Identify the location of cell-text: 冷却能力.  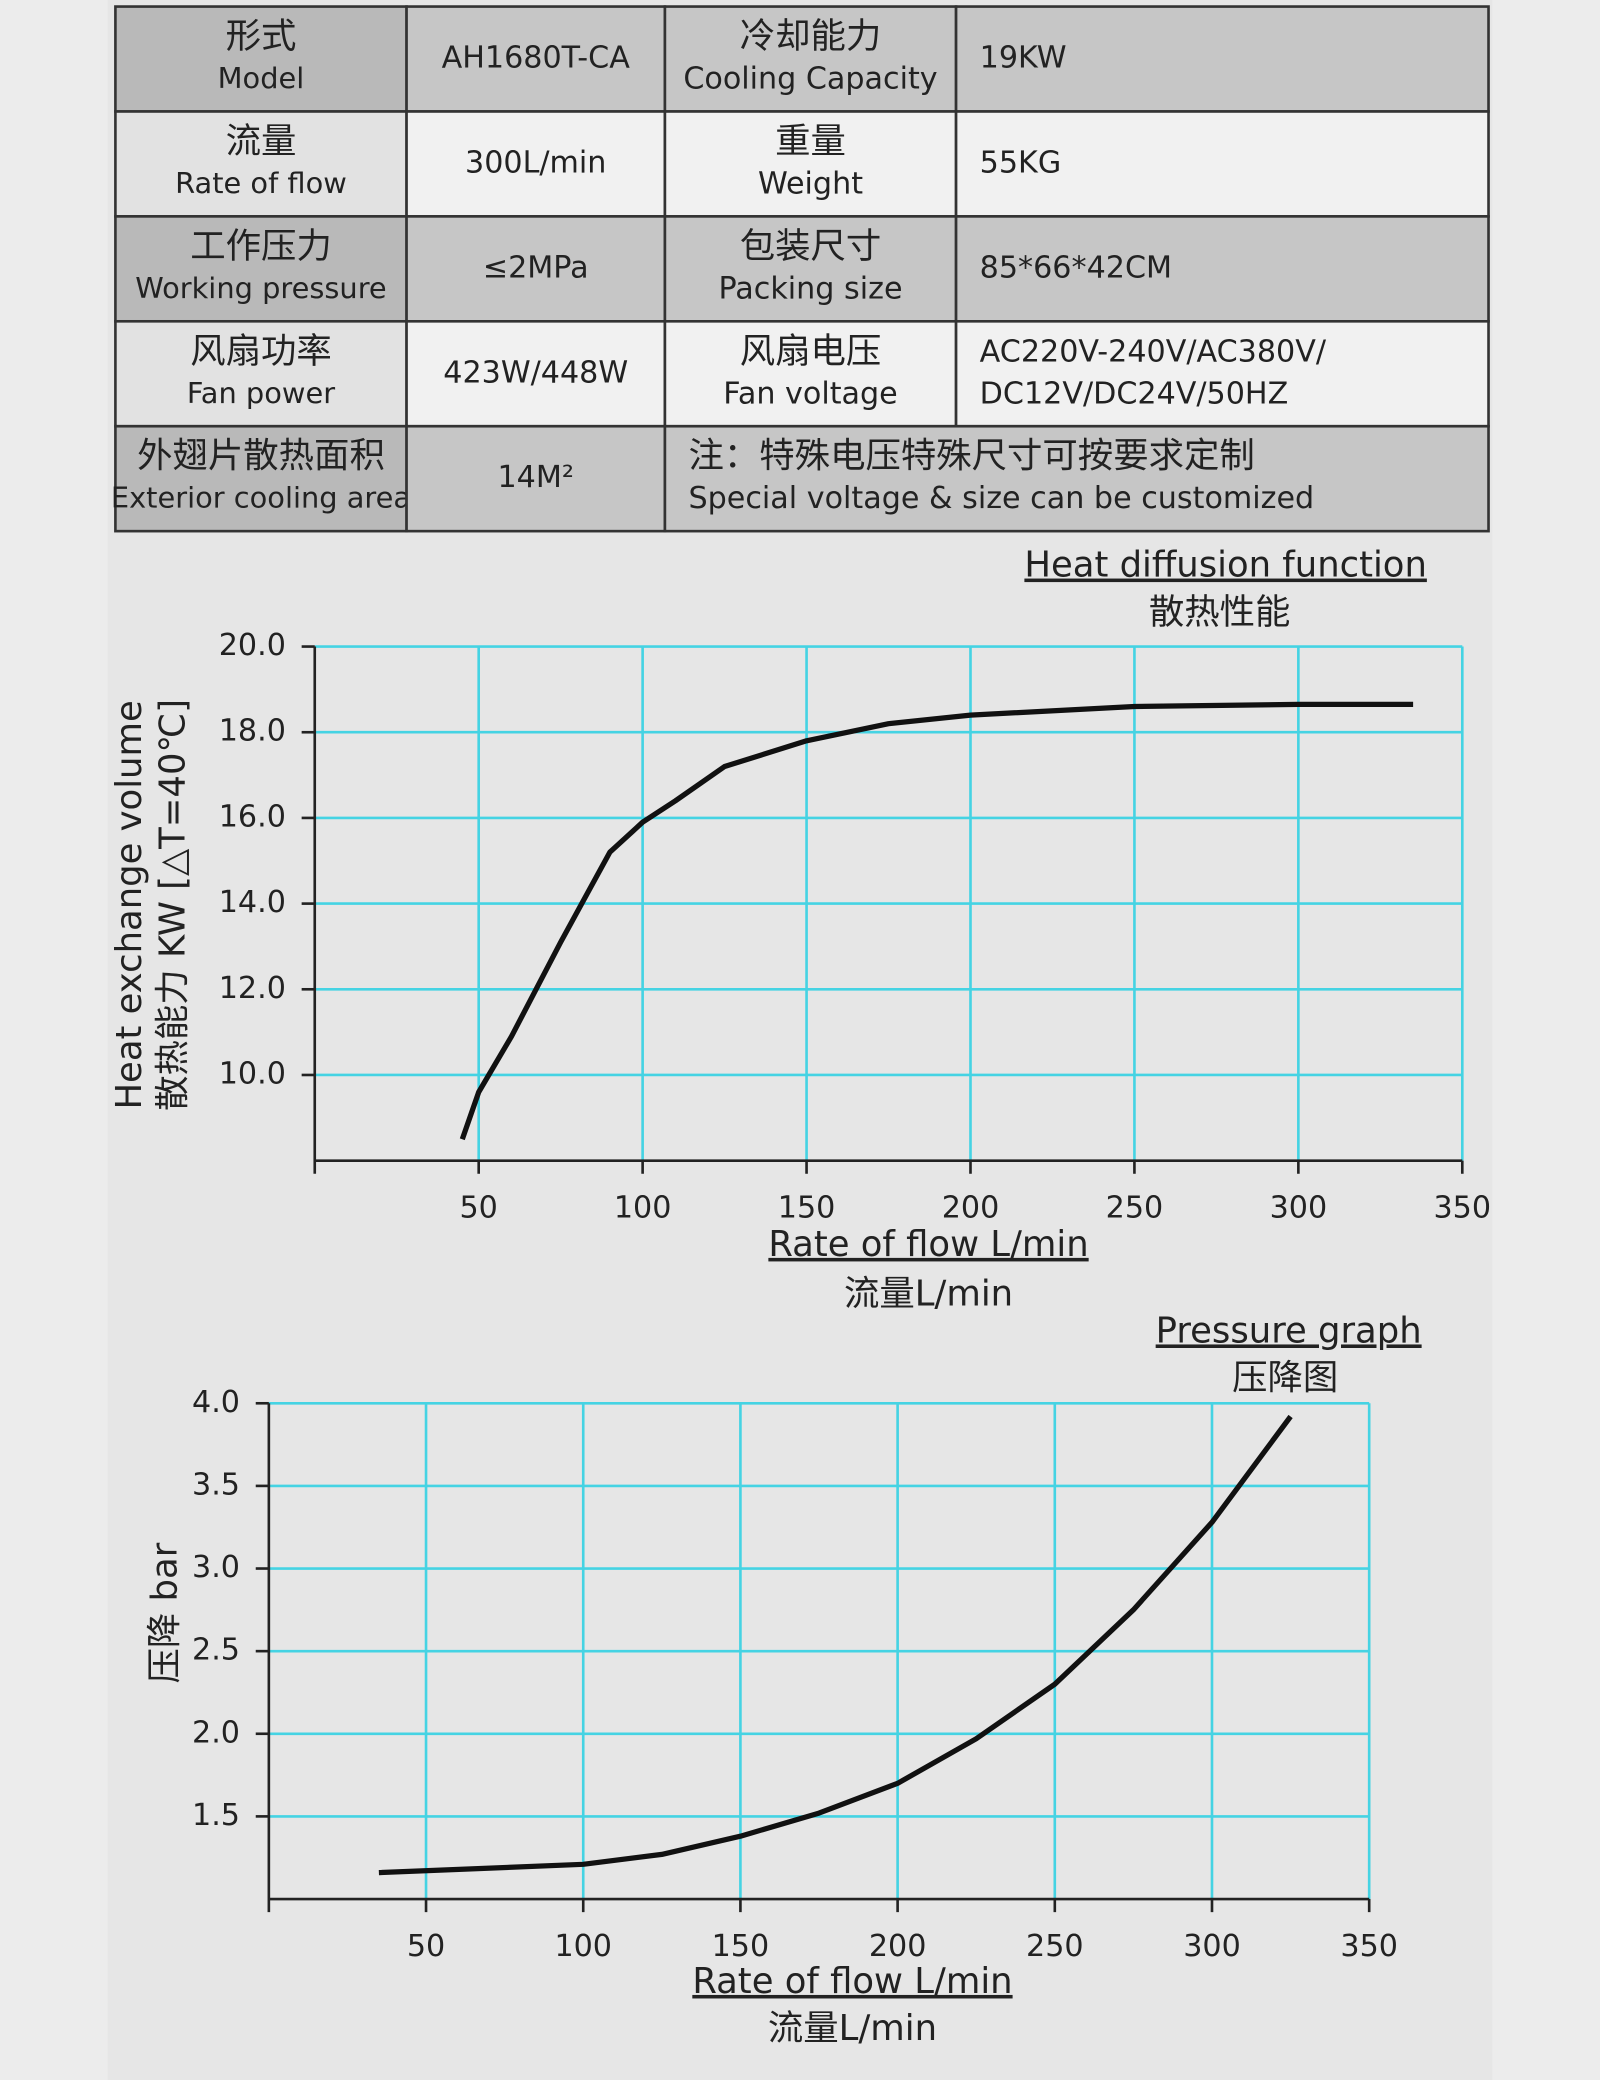
(811, 36).